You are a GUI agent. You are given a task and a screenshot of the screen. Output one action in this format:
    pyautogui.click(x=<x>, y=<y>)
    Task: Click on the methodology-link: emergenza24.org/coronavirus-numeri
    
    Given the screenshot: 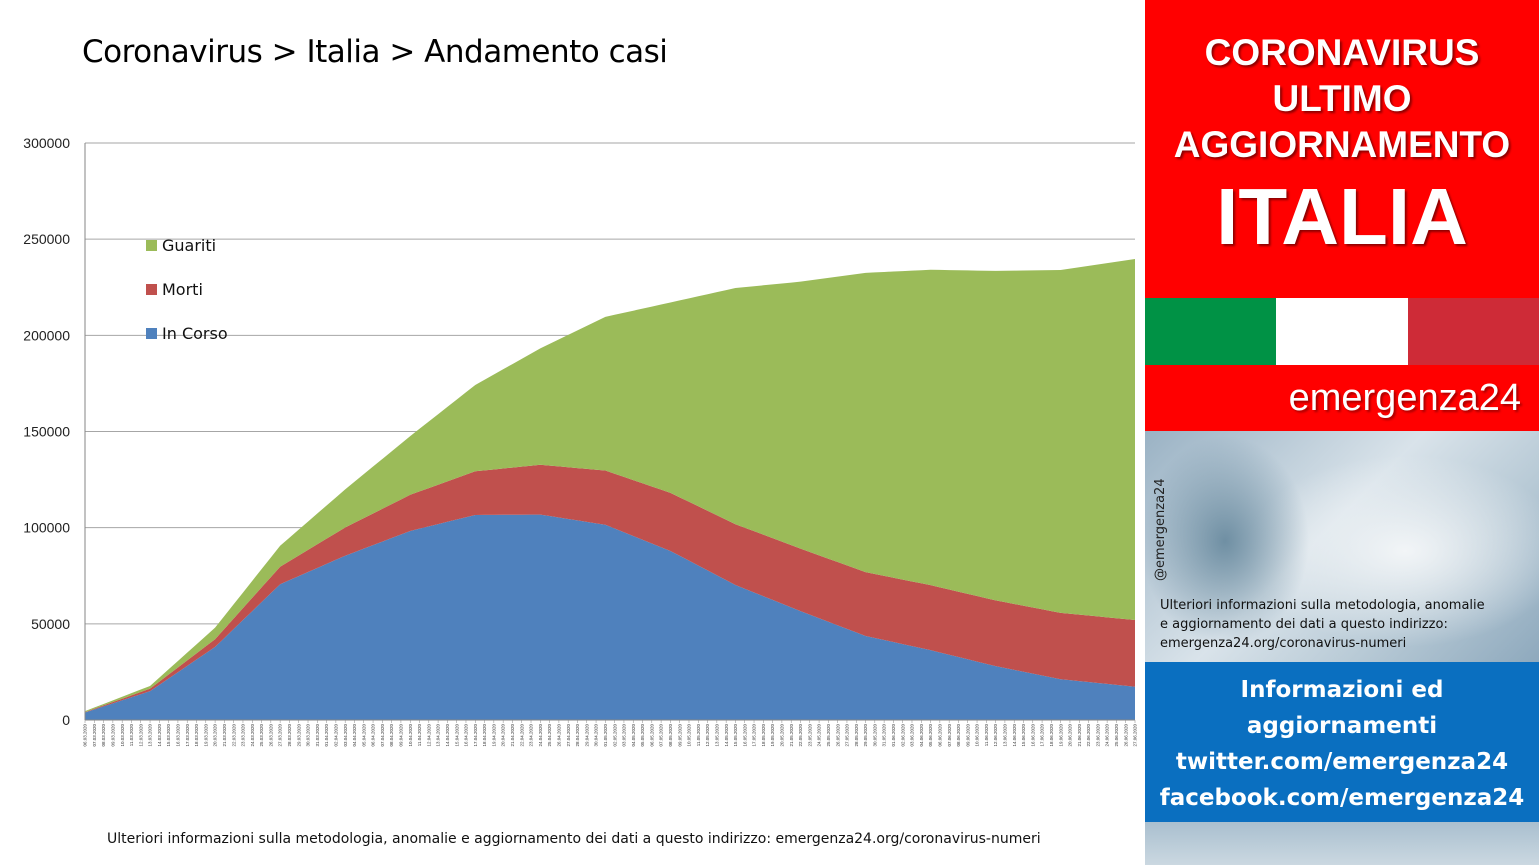 What is the action you would take?
    pyautogui.click(x=1283, y=643)
    